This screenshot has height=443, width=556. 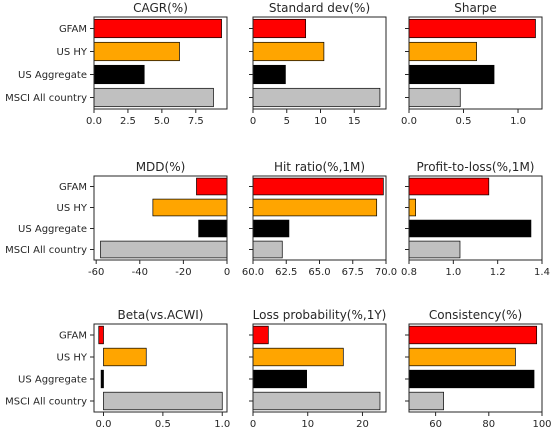 I want to click on x-tick-label: -40, so click(x=140, y=272).